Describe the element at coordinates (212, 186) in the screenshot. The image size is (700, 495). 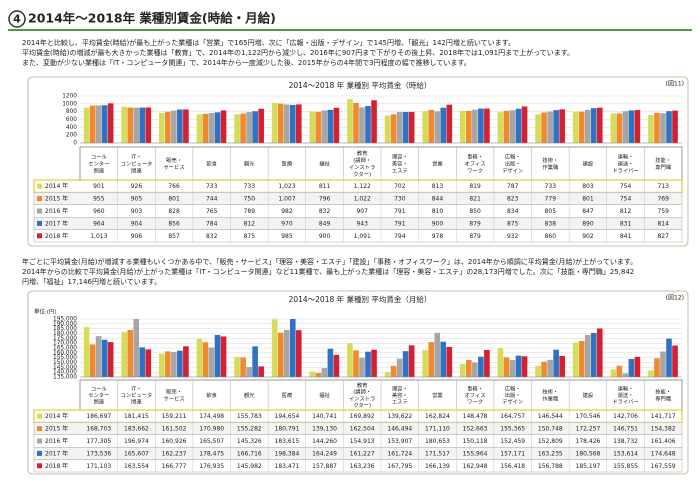
I see `table-value: 733` at that location.